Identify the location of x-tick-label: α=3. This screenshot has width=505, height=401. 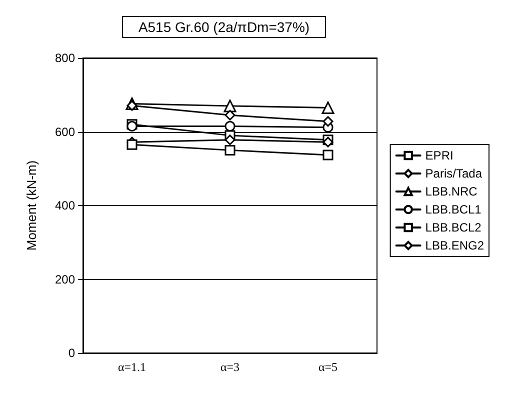
(230, 367).